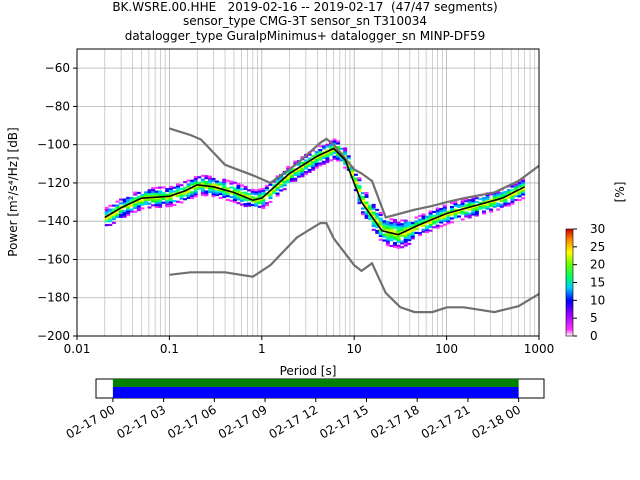 The image size is (640, 480). Describe the element at coordinates (597, 300) in the screenshot. I see `colorbar-tick-label: 10` at that location.